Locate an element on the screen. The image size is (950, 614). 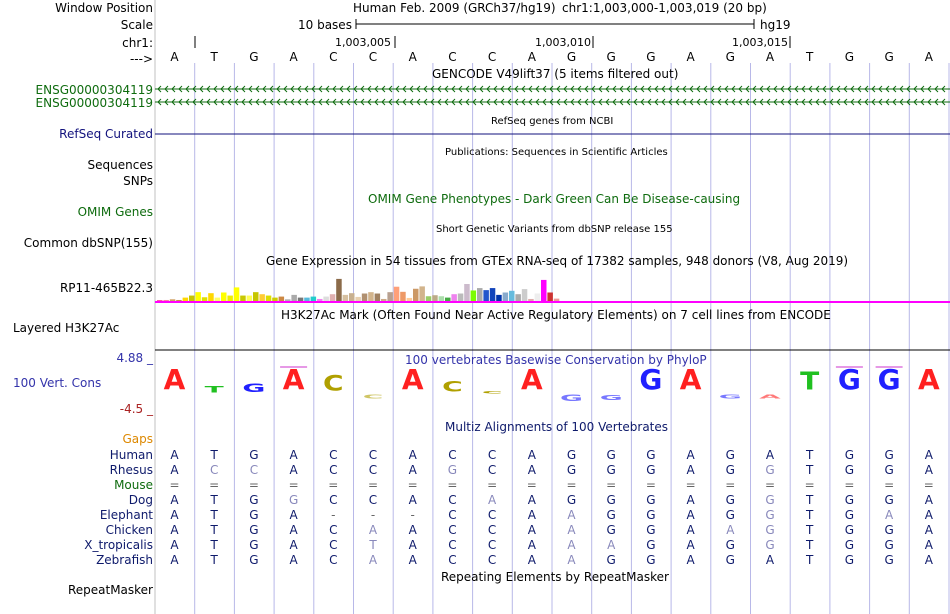
refseq-label: RefSeq Curated is located at coordinates (106, 134).